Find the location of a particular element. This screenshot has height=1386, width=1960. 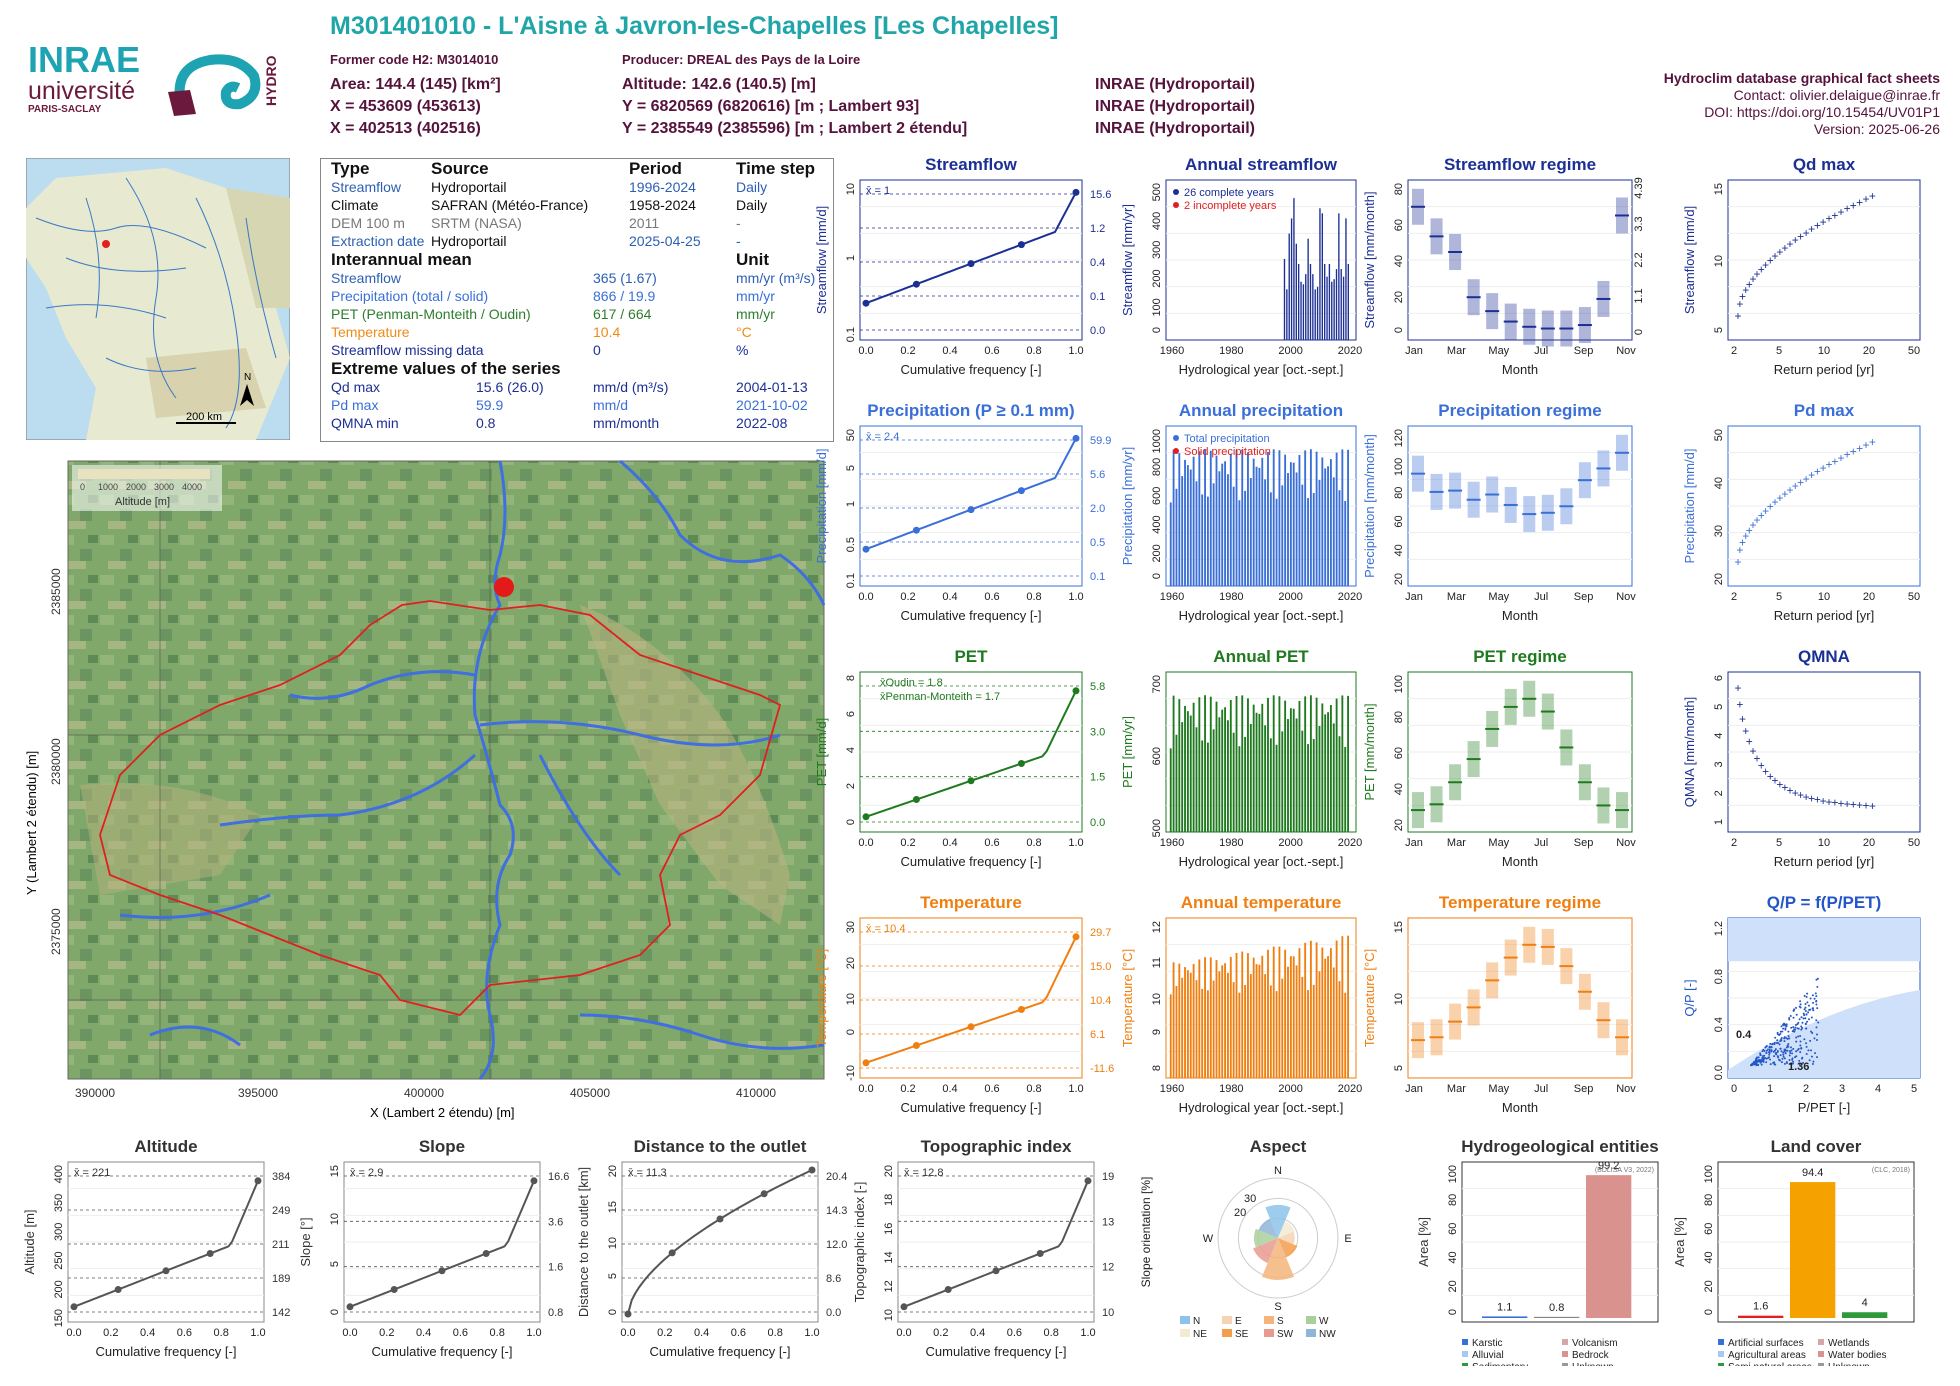

y-tick-label: 350 is located at coordinates (59, 1203).